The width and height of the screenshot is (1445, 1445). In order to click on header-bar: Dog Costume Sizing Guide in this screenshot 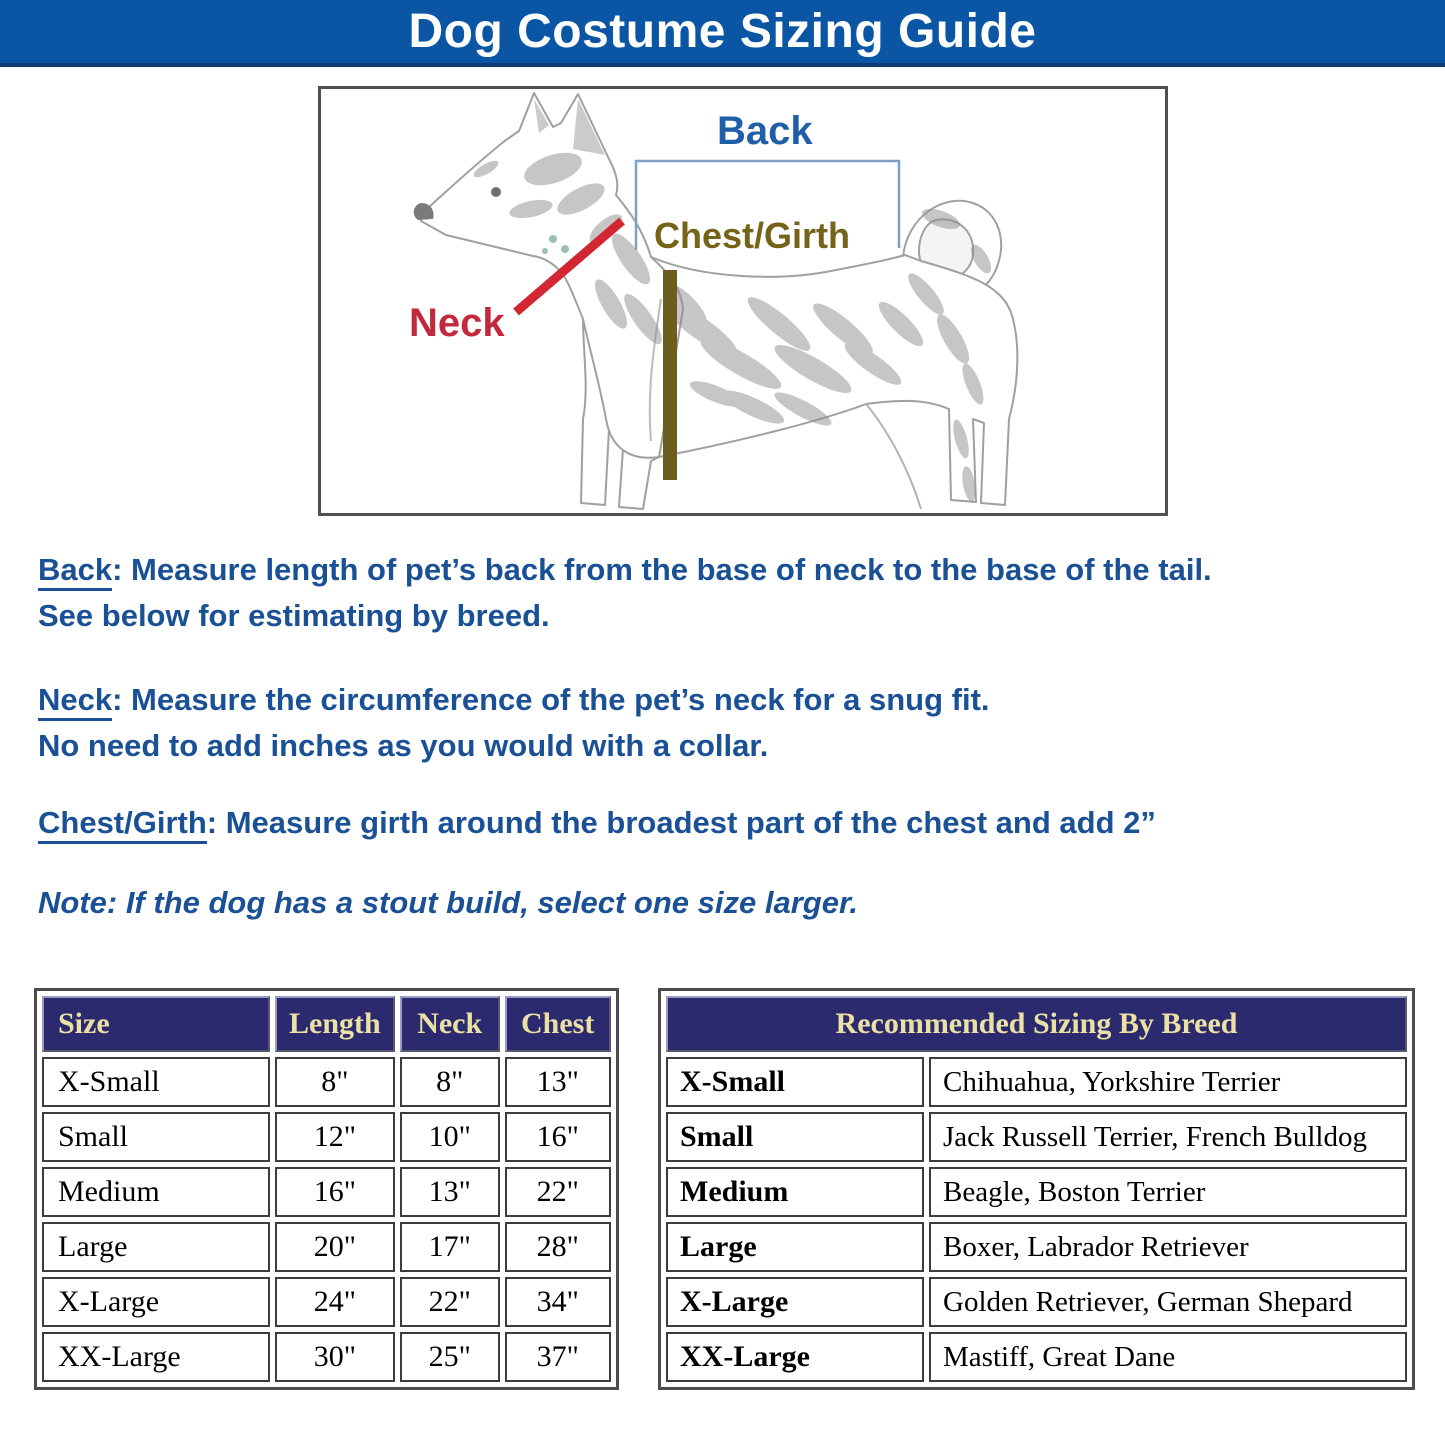, I will do `click(722, 33)`.